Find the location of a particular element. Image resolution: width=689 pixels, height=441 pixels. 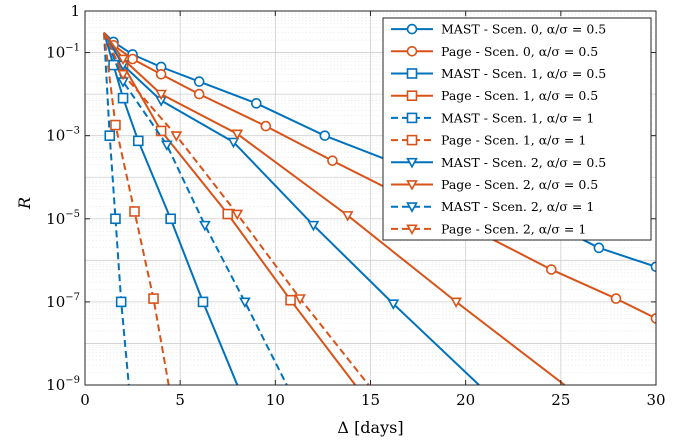

legend-entry-2: MAST - Scen. 1, α/σ = 0.5 is located at coordinates (498, 73).